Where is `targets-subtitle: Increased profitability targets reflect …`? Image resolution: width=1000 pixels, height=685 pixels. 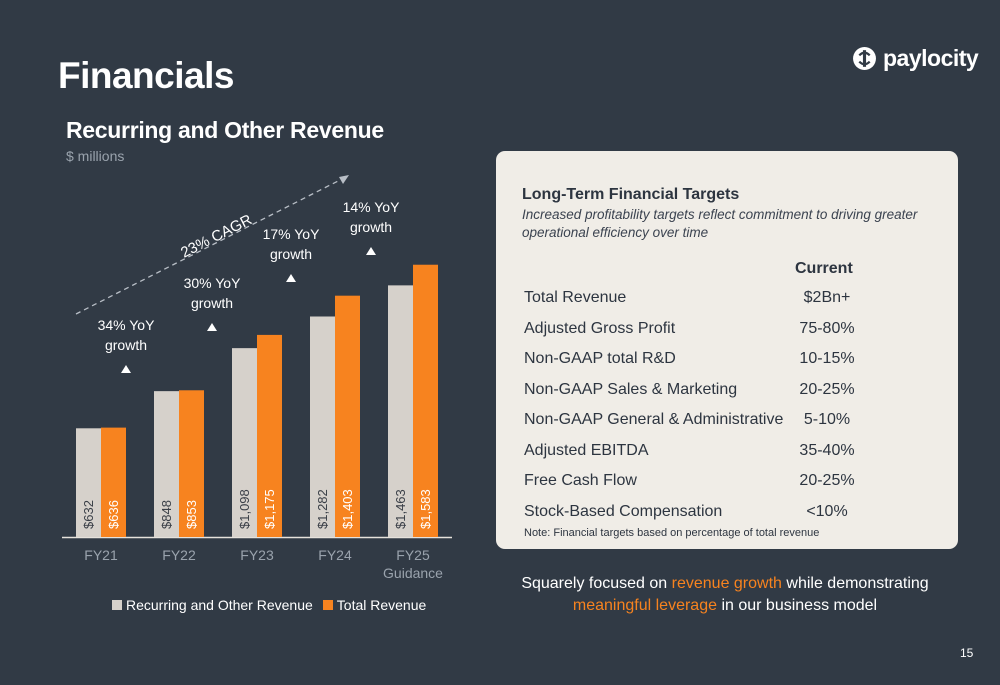
targets-subtitle: Increased profitability targets reflect … is located at coordinates (720, 223).